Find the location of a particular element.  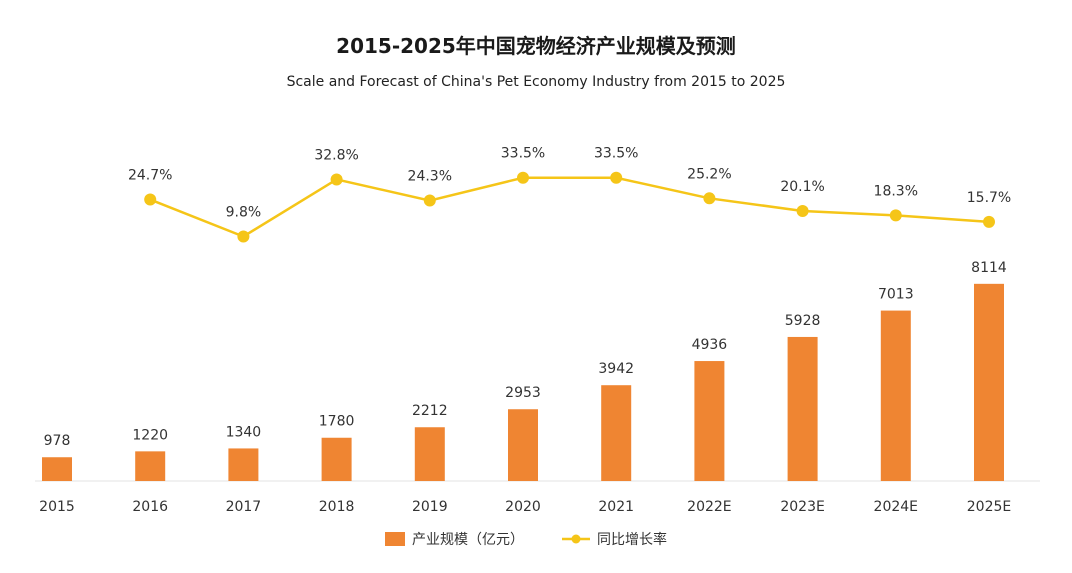

bar-value-label-2020: 2953 is located at coordinates (523, 393).